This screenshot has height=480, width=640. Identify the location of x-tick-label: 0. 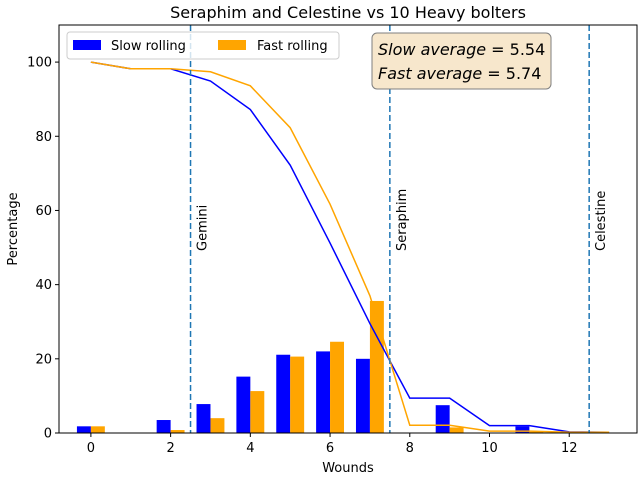
(91, 448).